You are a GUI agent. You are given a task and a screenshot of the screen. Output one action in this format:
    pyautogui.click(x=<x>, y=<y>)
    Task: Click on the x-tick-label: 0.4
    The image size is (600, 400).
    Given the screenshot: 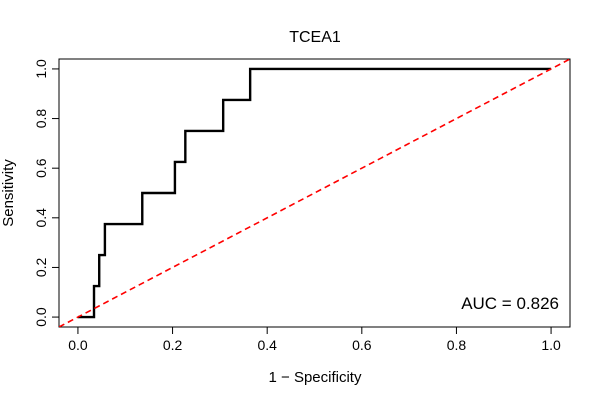 What is the action you would take?
    pyautogui.click(x=267, y=345)
    